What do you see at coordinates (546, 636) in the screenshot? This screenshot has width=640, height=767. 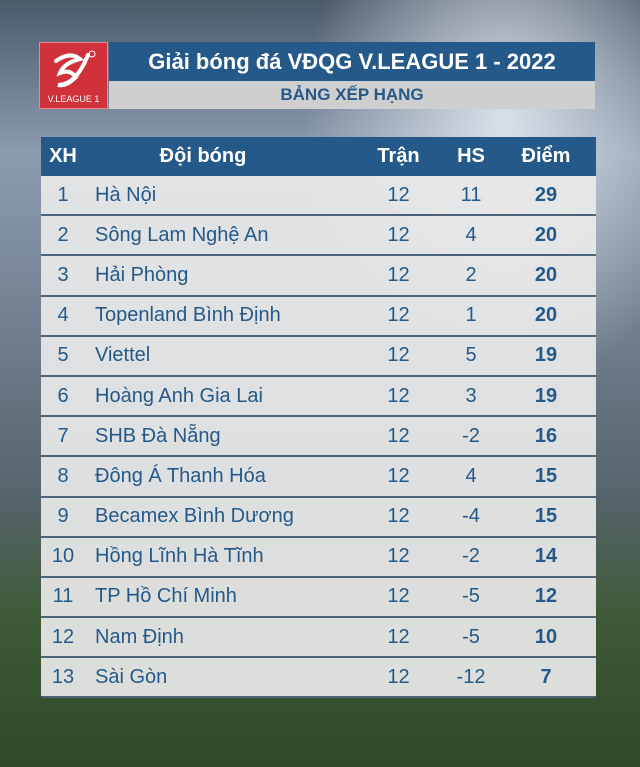 I see `cell-points: 10` at bounding box center [546, 636].